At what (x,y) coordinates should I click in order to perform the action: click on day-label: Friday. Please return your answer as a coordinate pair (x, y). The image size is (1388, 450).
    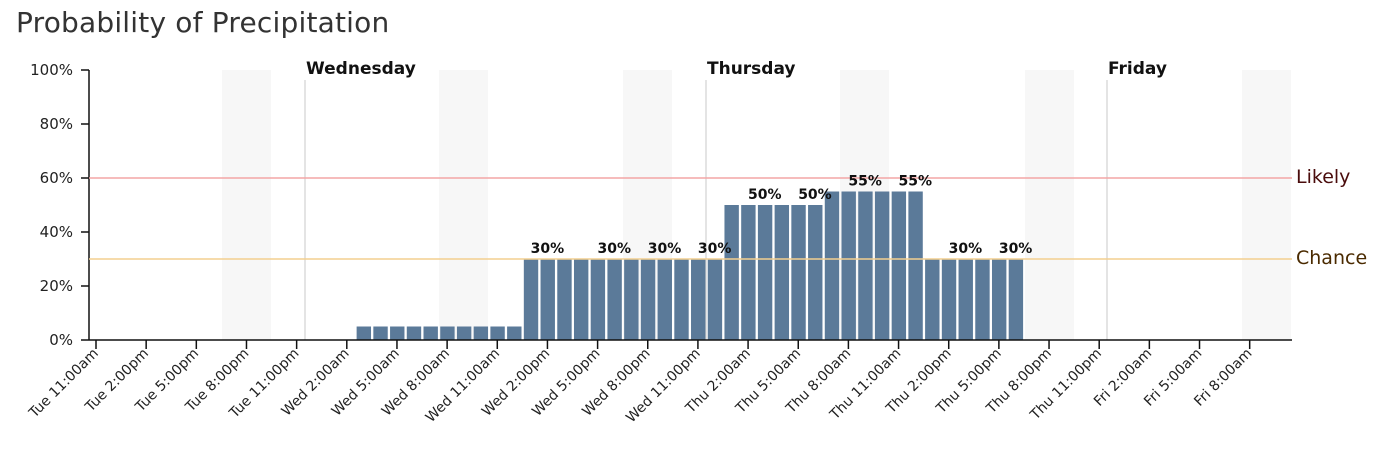
    Looking at the image, I should click on (1137, 69).